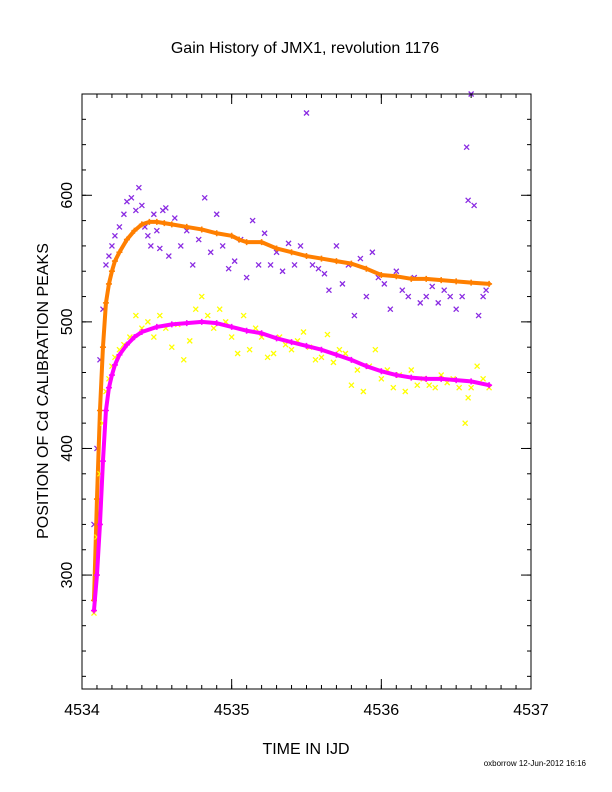 Image resolution: width=612 pixels, height=792 pixels. What do you see at coordinates (67, 321) in the screenshot?
I see `y-tick-label: 500` at bounding box center [67, 321].